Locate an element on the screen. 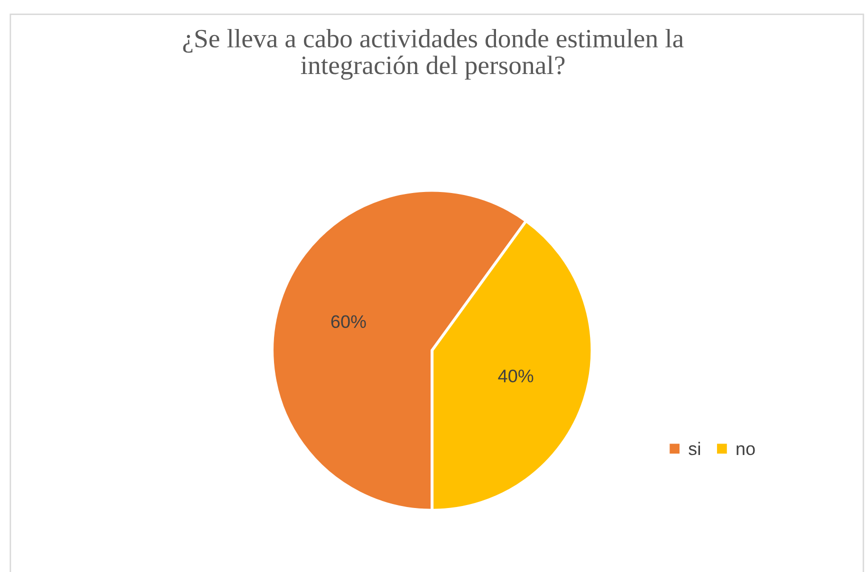  legend-label: si is located at coordinates (694, 449).